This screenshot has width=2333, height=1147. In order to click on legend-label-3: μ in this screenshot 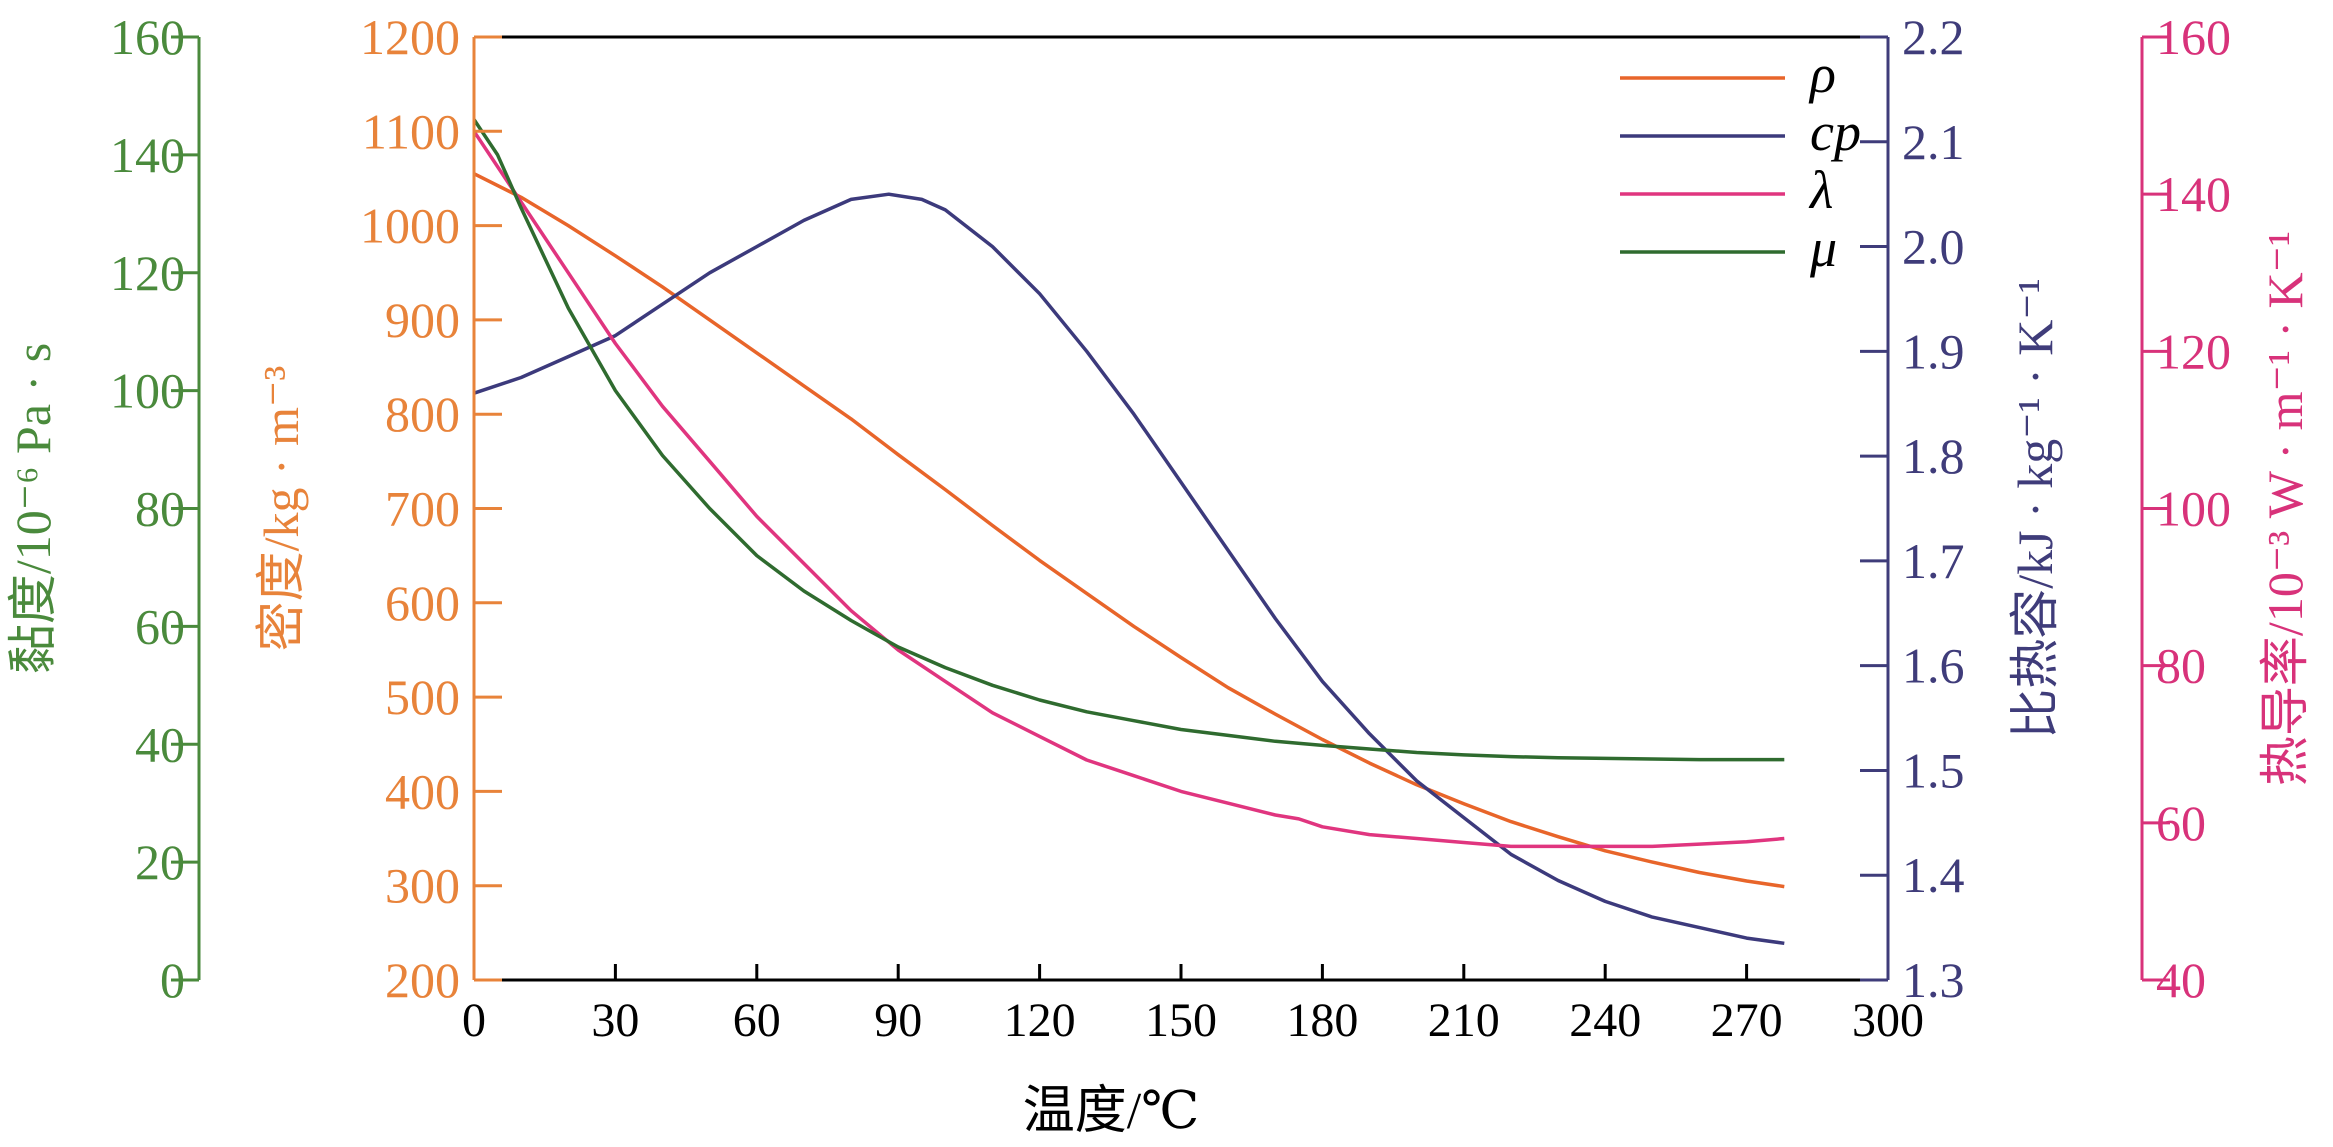, I will do `click(1823, 248)`.